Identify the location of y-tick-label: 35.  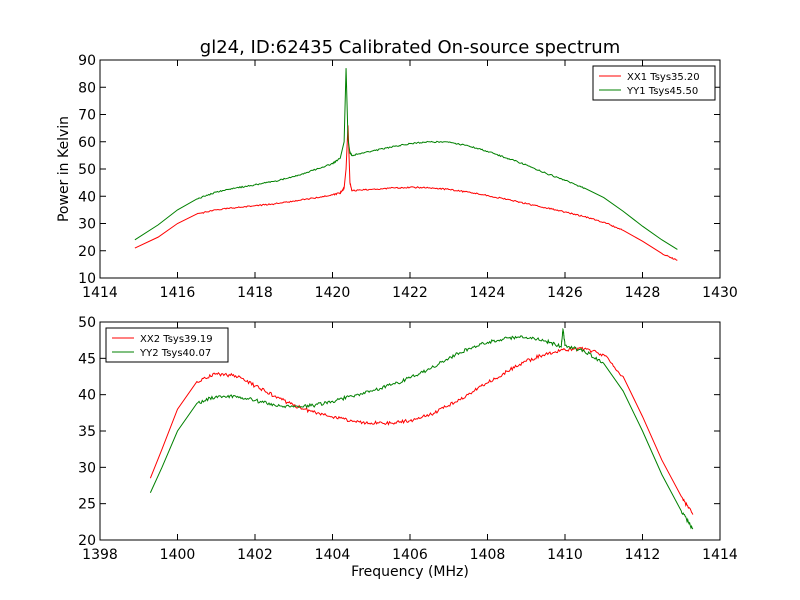
(87, 432).